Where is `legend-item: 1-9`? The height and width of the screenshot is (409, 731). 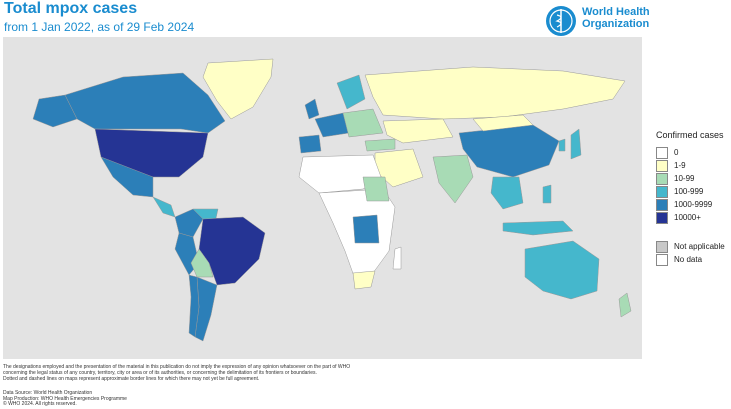 legend-item: 1-9 is located at coordinates (671, 165).